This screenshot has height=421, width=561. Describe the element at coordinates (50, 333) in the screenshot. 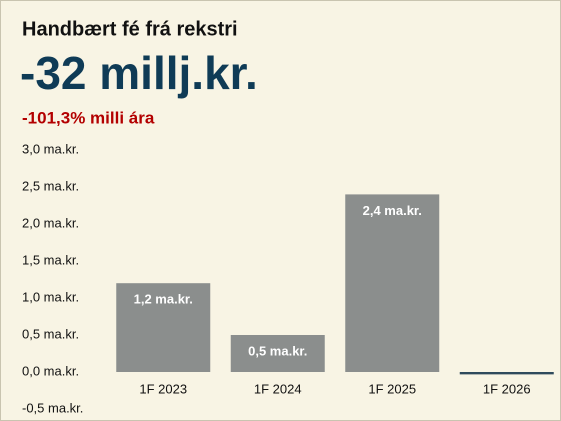

I see `y-tick-label: 0,5 ma.kr.` at that location.